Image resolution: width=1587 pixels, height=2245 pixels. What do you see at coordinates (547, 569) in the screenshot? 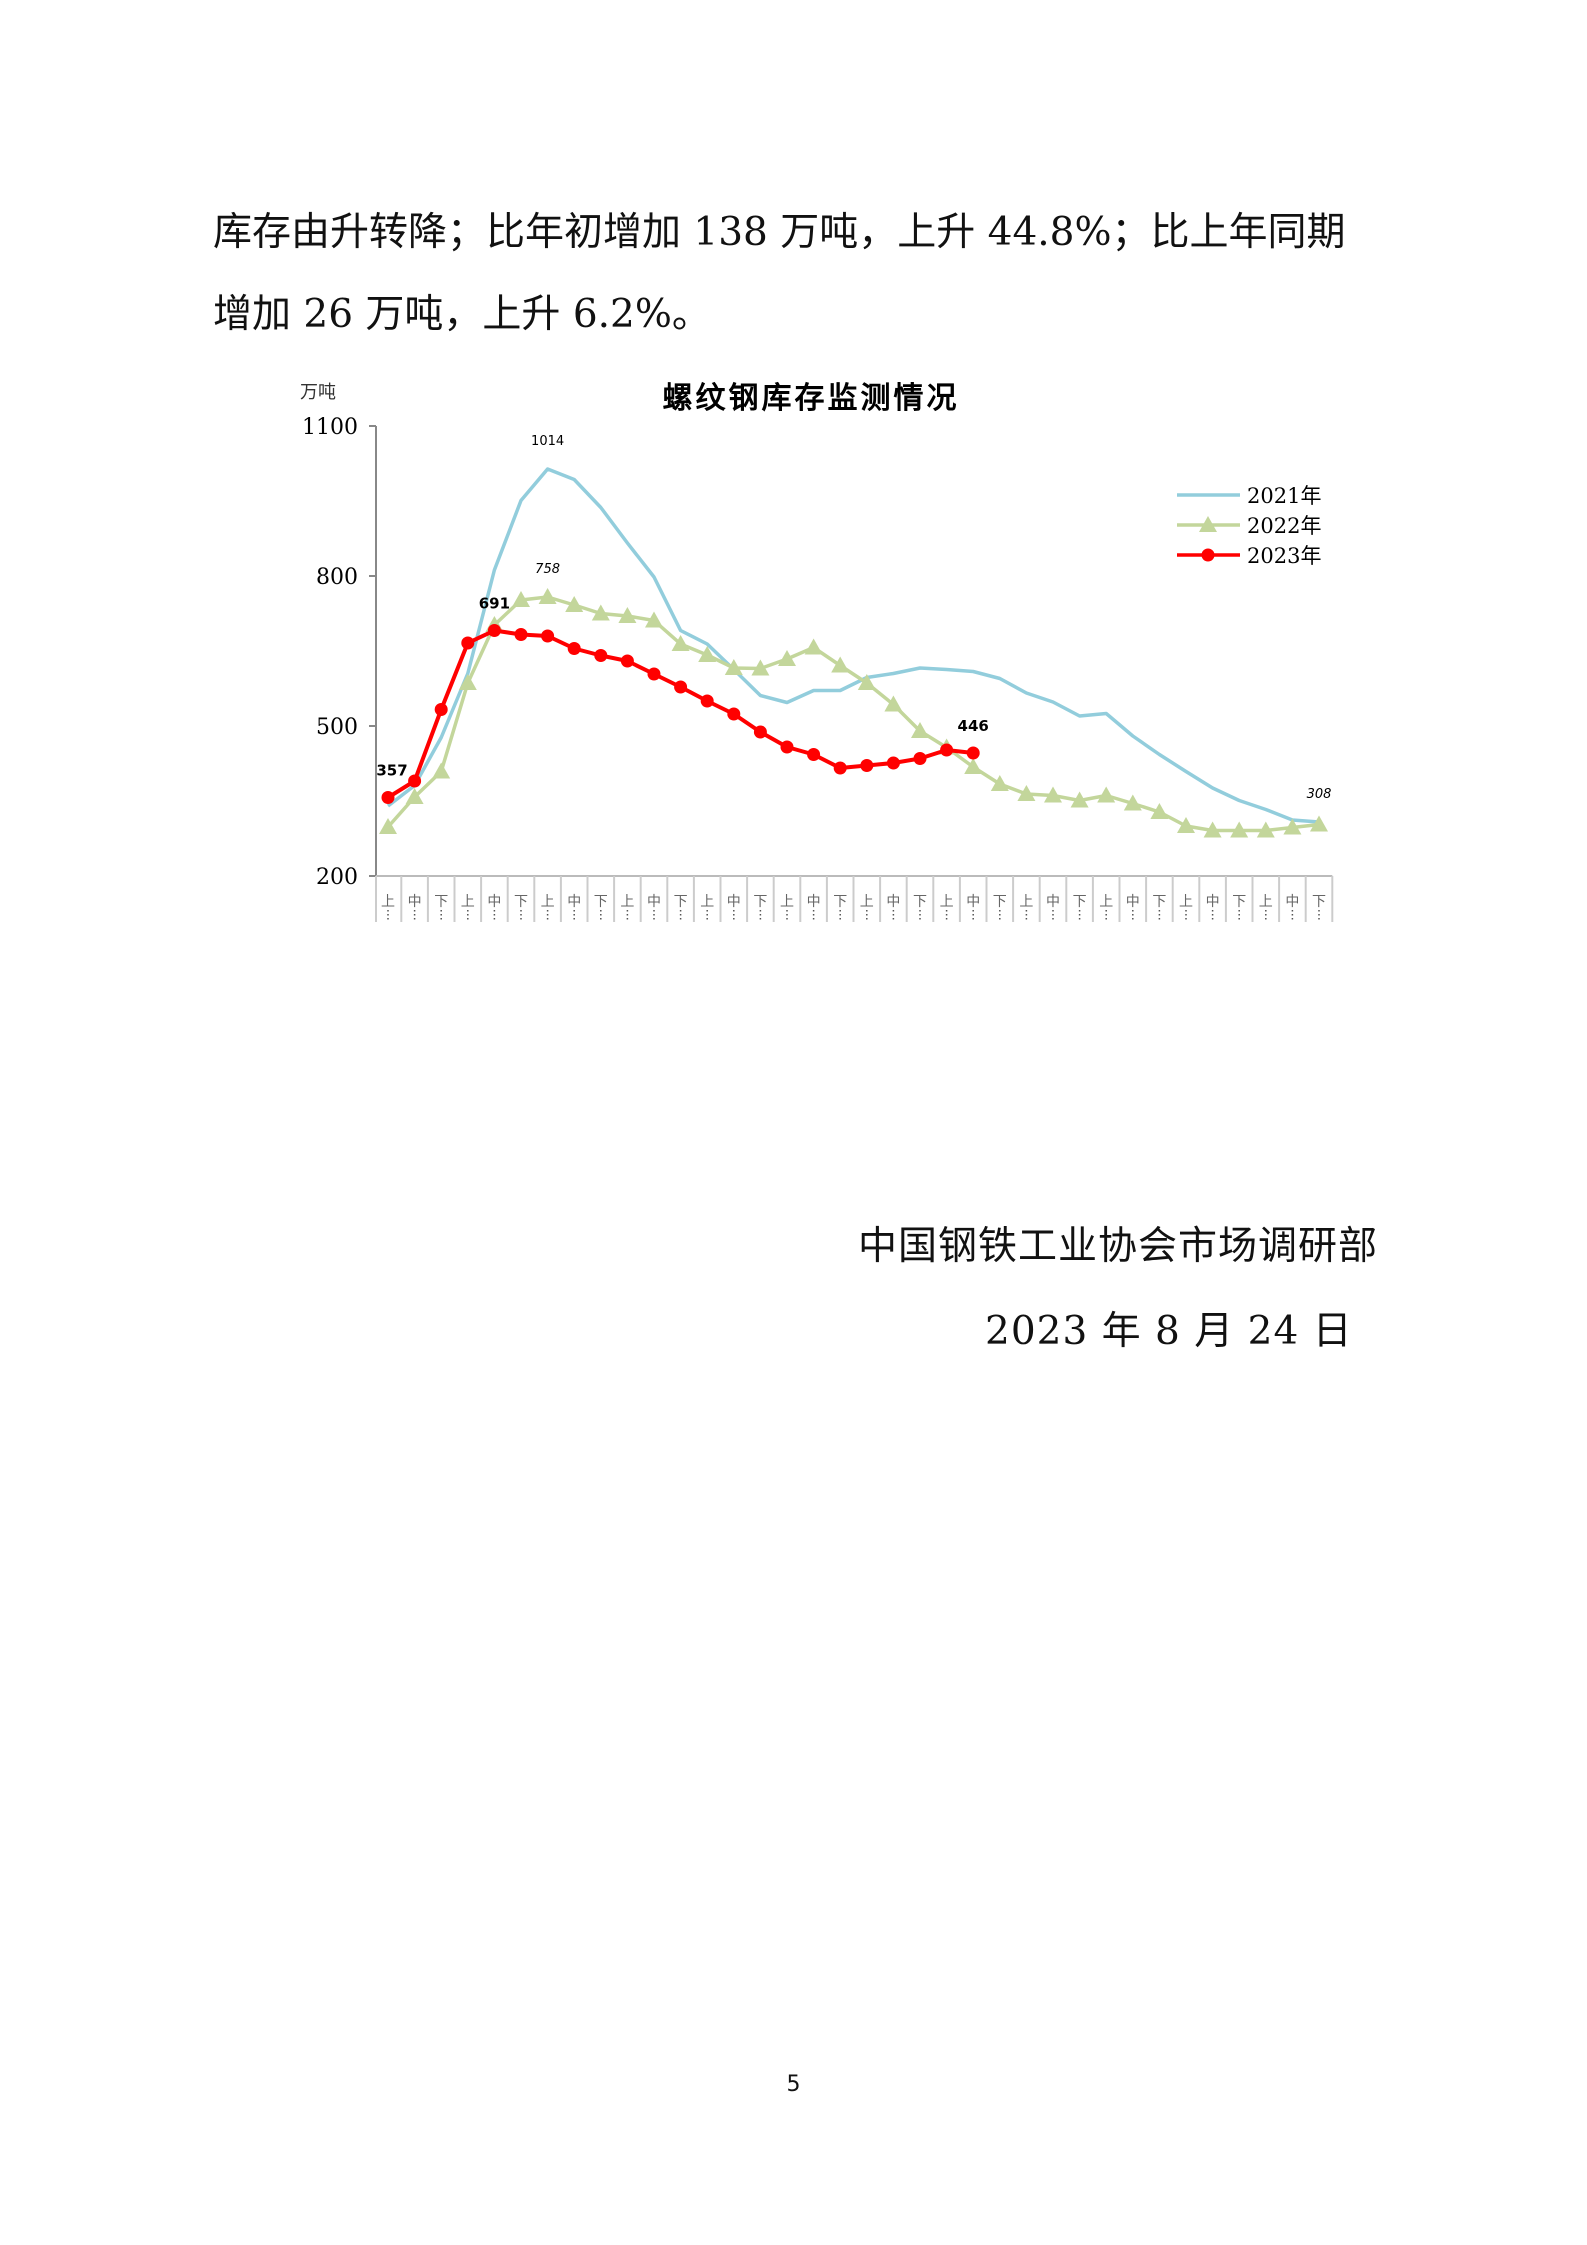
I see `data-label: 758` at bounding box center [547, 569].